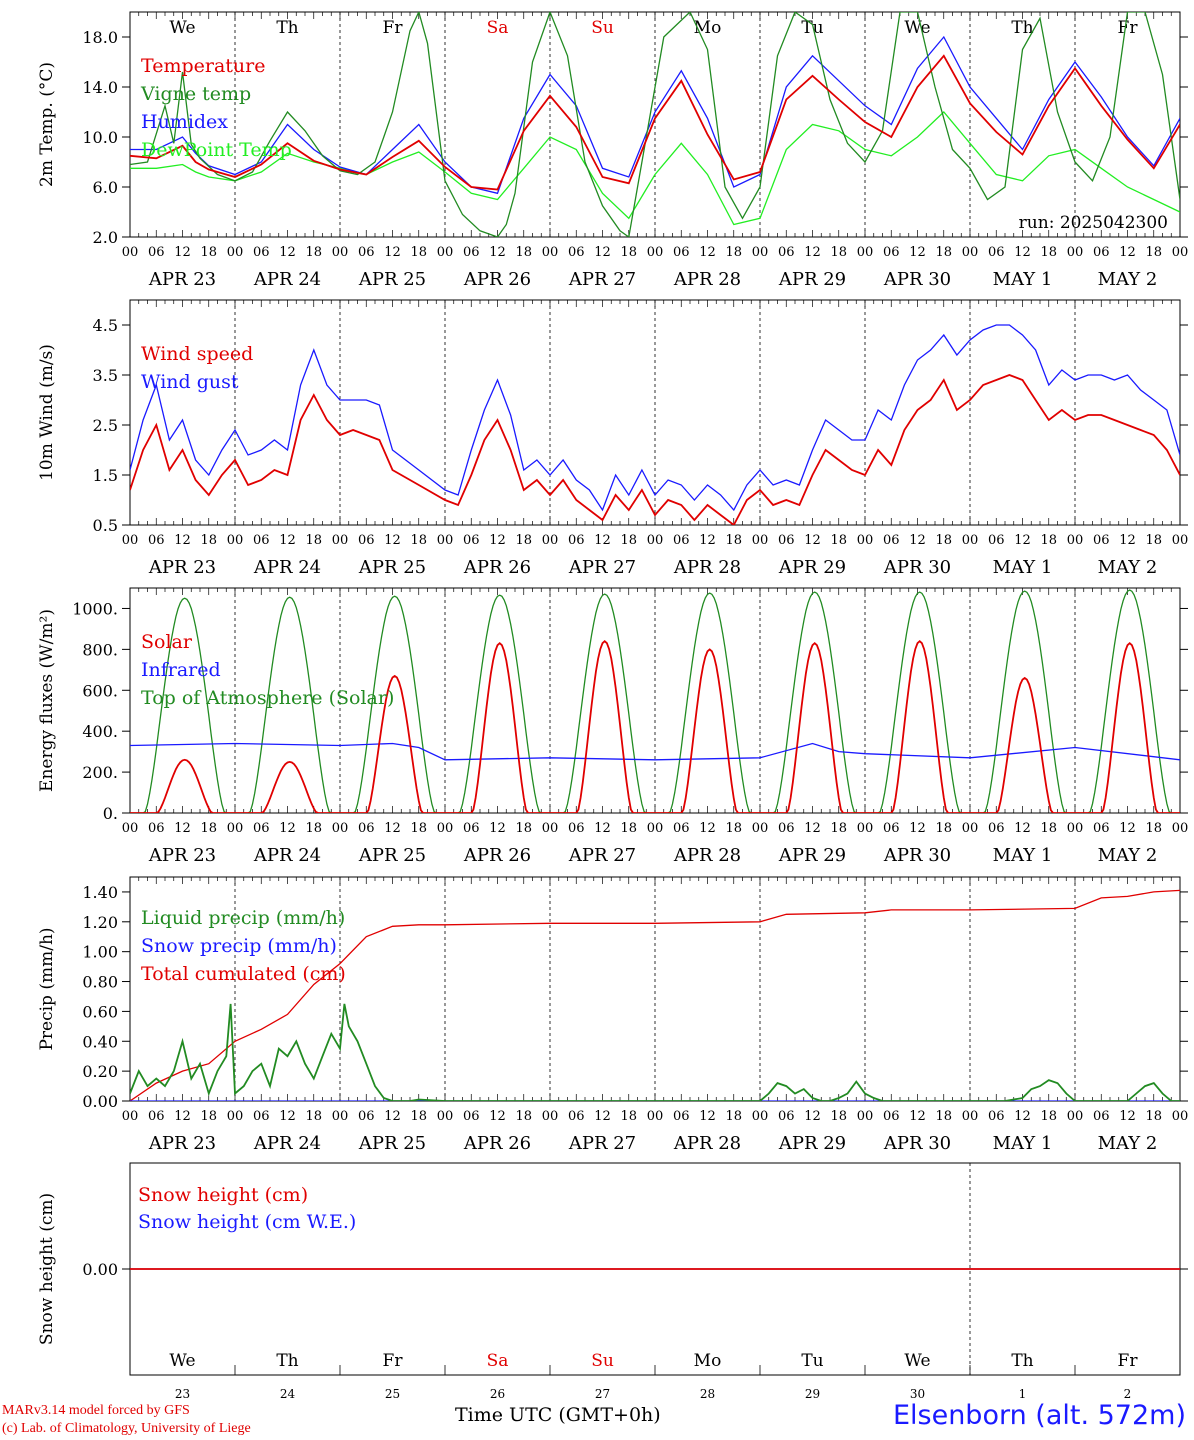  Describe the element at coordinates (182, 1394) in the screenshot. I see `day-number-label: 23` at that location.